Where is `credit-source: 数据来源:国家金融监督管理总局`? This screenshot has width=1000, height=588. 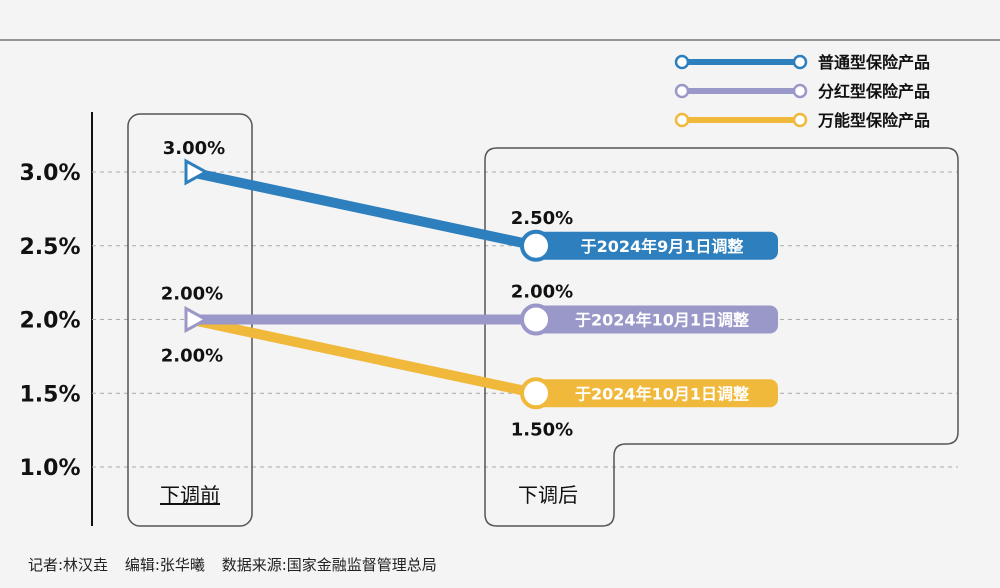
credit-source: 数据来源:国家金融监督管理总局 is located at coordinates (329, 565).